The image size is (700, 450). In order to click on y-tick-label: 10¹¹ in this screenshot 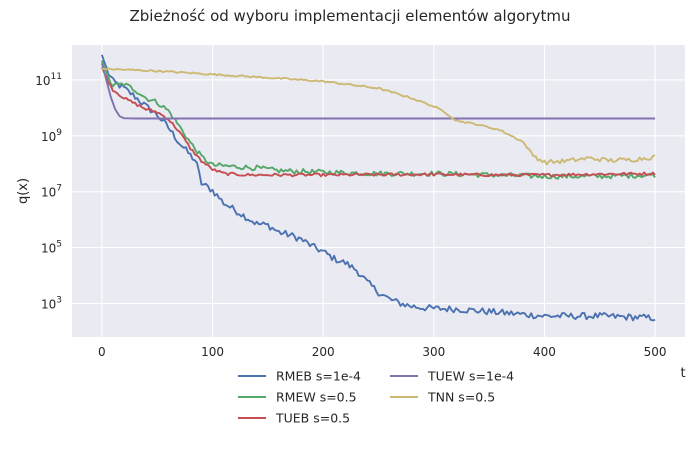, I will do `click(48, 80)`.